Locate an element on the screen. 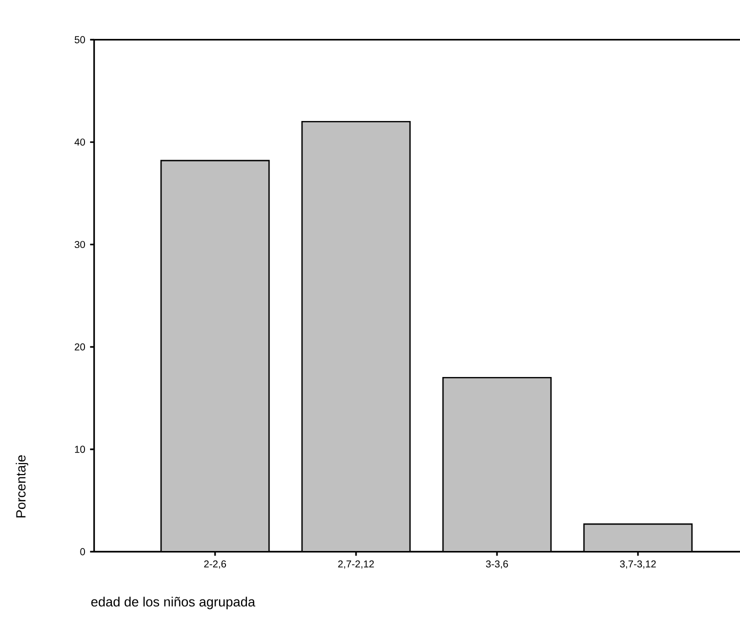 This screenshot has width=740, height=617. x-tick-label: 2-2,6 is located at coordinates (215, 564).